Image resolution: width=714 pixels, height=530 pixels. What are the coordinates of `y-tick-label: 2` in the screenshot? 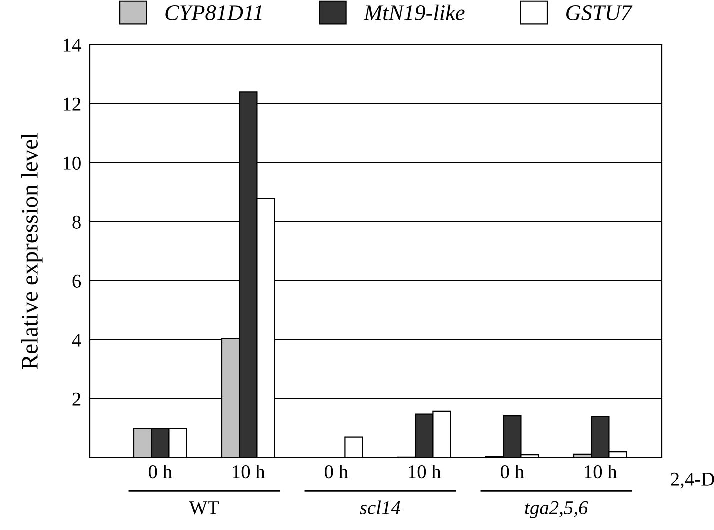 It's located at (76, 399).